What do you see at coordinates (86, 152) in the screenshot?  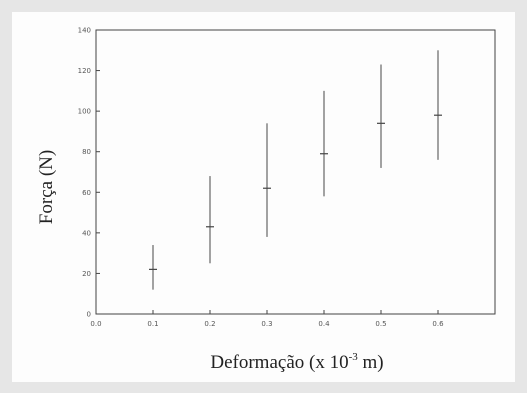 I see `y-tick-label: 80` at bounding box center [86, 152].